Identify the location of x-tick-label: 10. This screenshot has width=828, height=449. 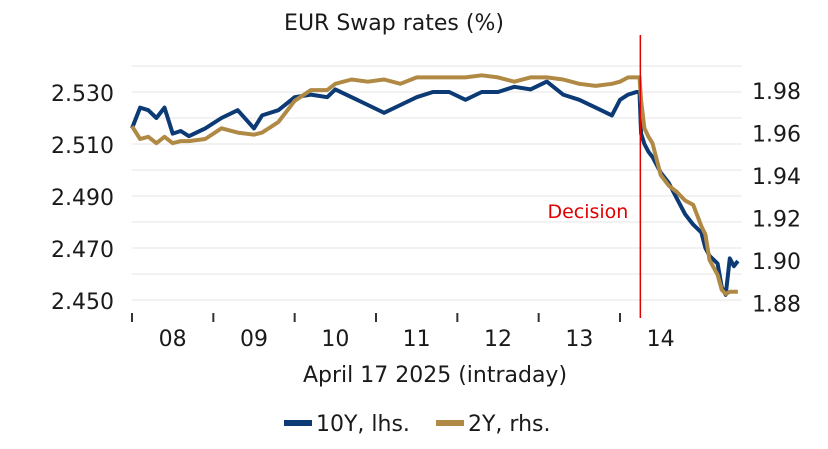
(335, 339).